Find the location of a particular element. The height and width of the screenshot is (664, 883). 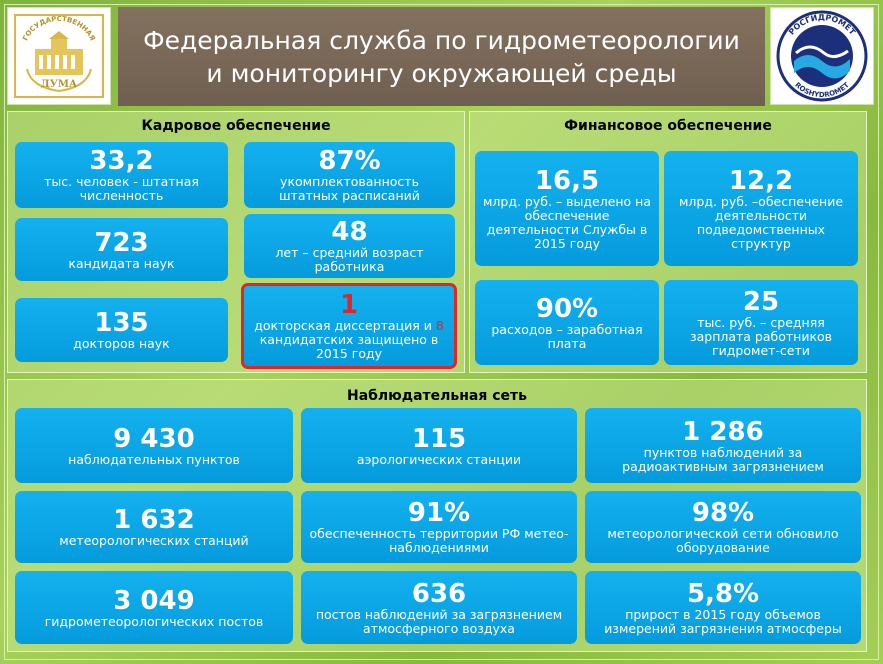

network-tile-aerological: 115 аэрологических станции is located at coordinates (439, 445).